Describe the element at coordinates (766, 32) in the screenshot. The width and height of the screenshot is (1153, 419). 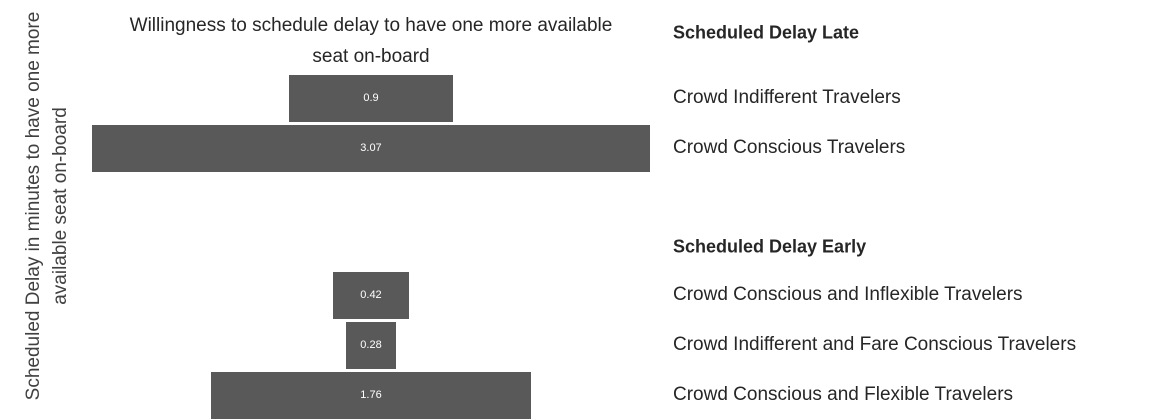
I see `group-label: Scheduled Delay Late` at that location.